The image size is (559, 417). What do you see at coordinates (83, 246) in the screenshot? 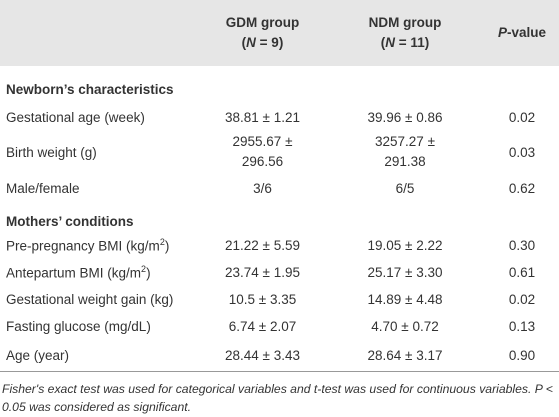
I see `row-label: Pre-pregnancy BMI (kg/m` at bounding box center [83, 246].